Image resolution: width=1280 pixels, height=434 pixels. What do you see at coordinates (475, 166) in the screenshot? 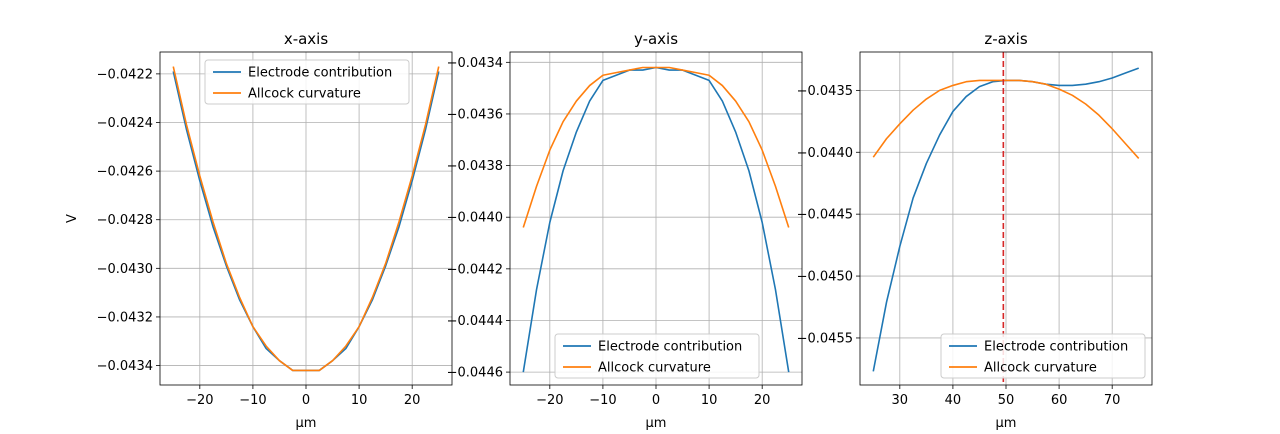
I see `y-tick-label: −0.0438` at bounding box center [475, 166].